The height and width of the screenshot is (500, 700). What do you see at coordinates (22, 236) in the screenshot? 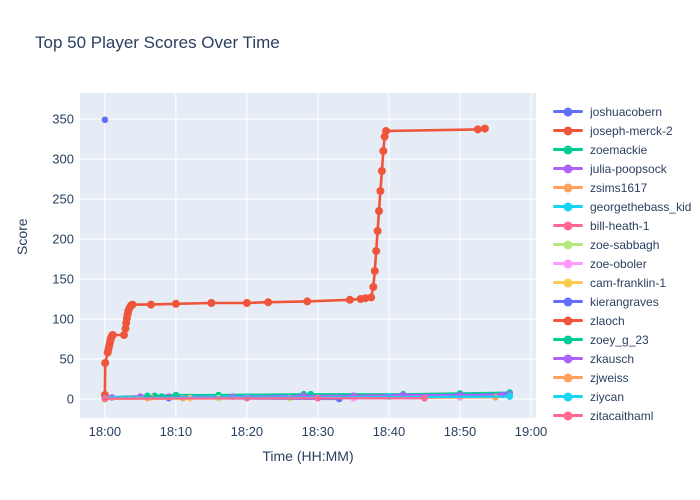
I see `y-axis-title: Score` at bounding box center [22, 236].